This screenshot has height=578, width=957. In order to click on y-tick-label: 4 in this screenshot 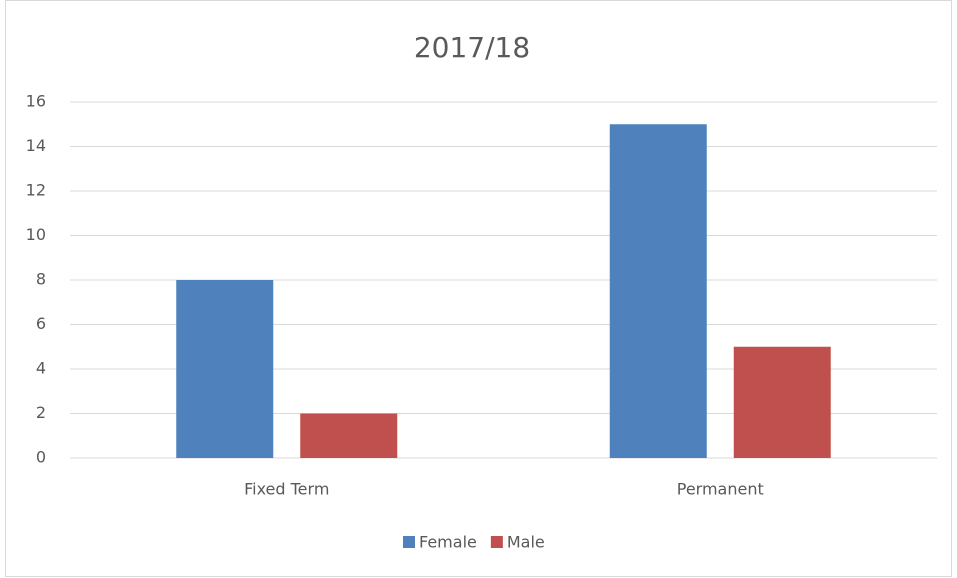, I will do `click(41, 368)`.